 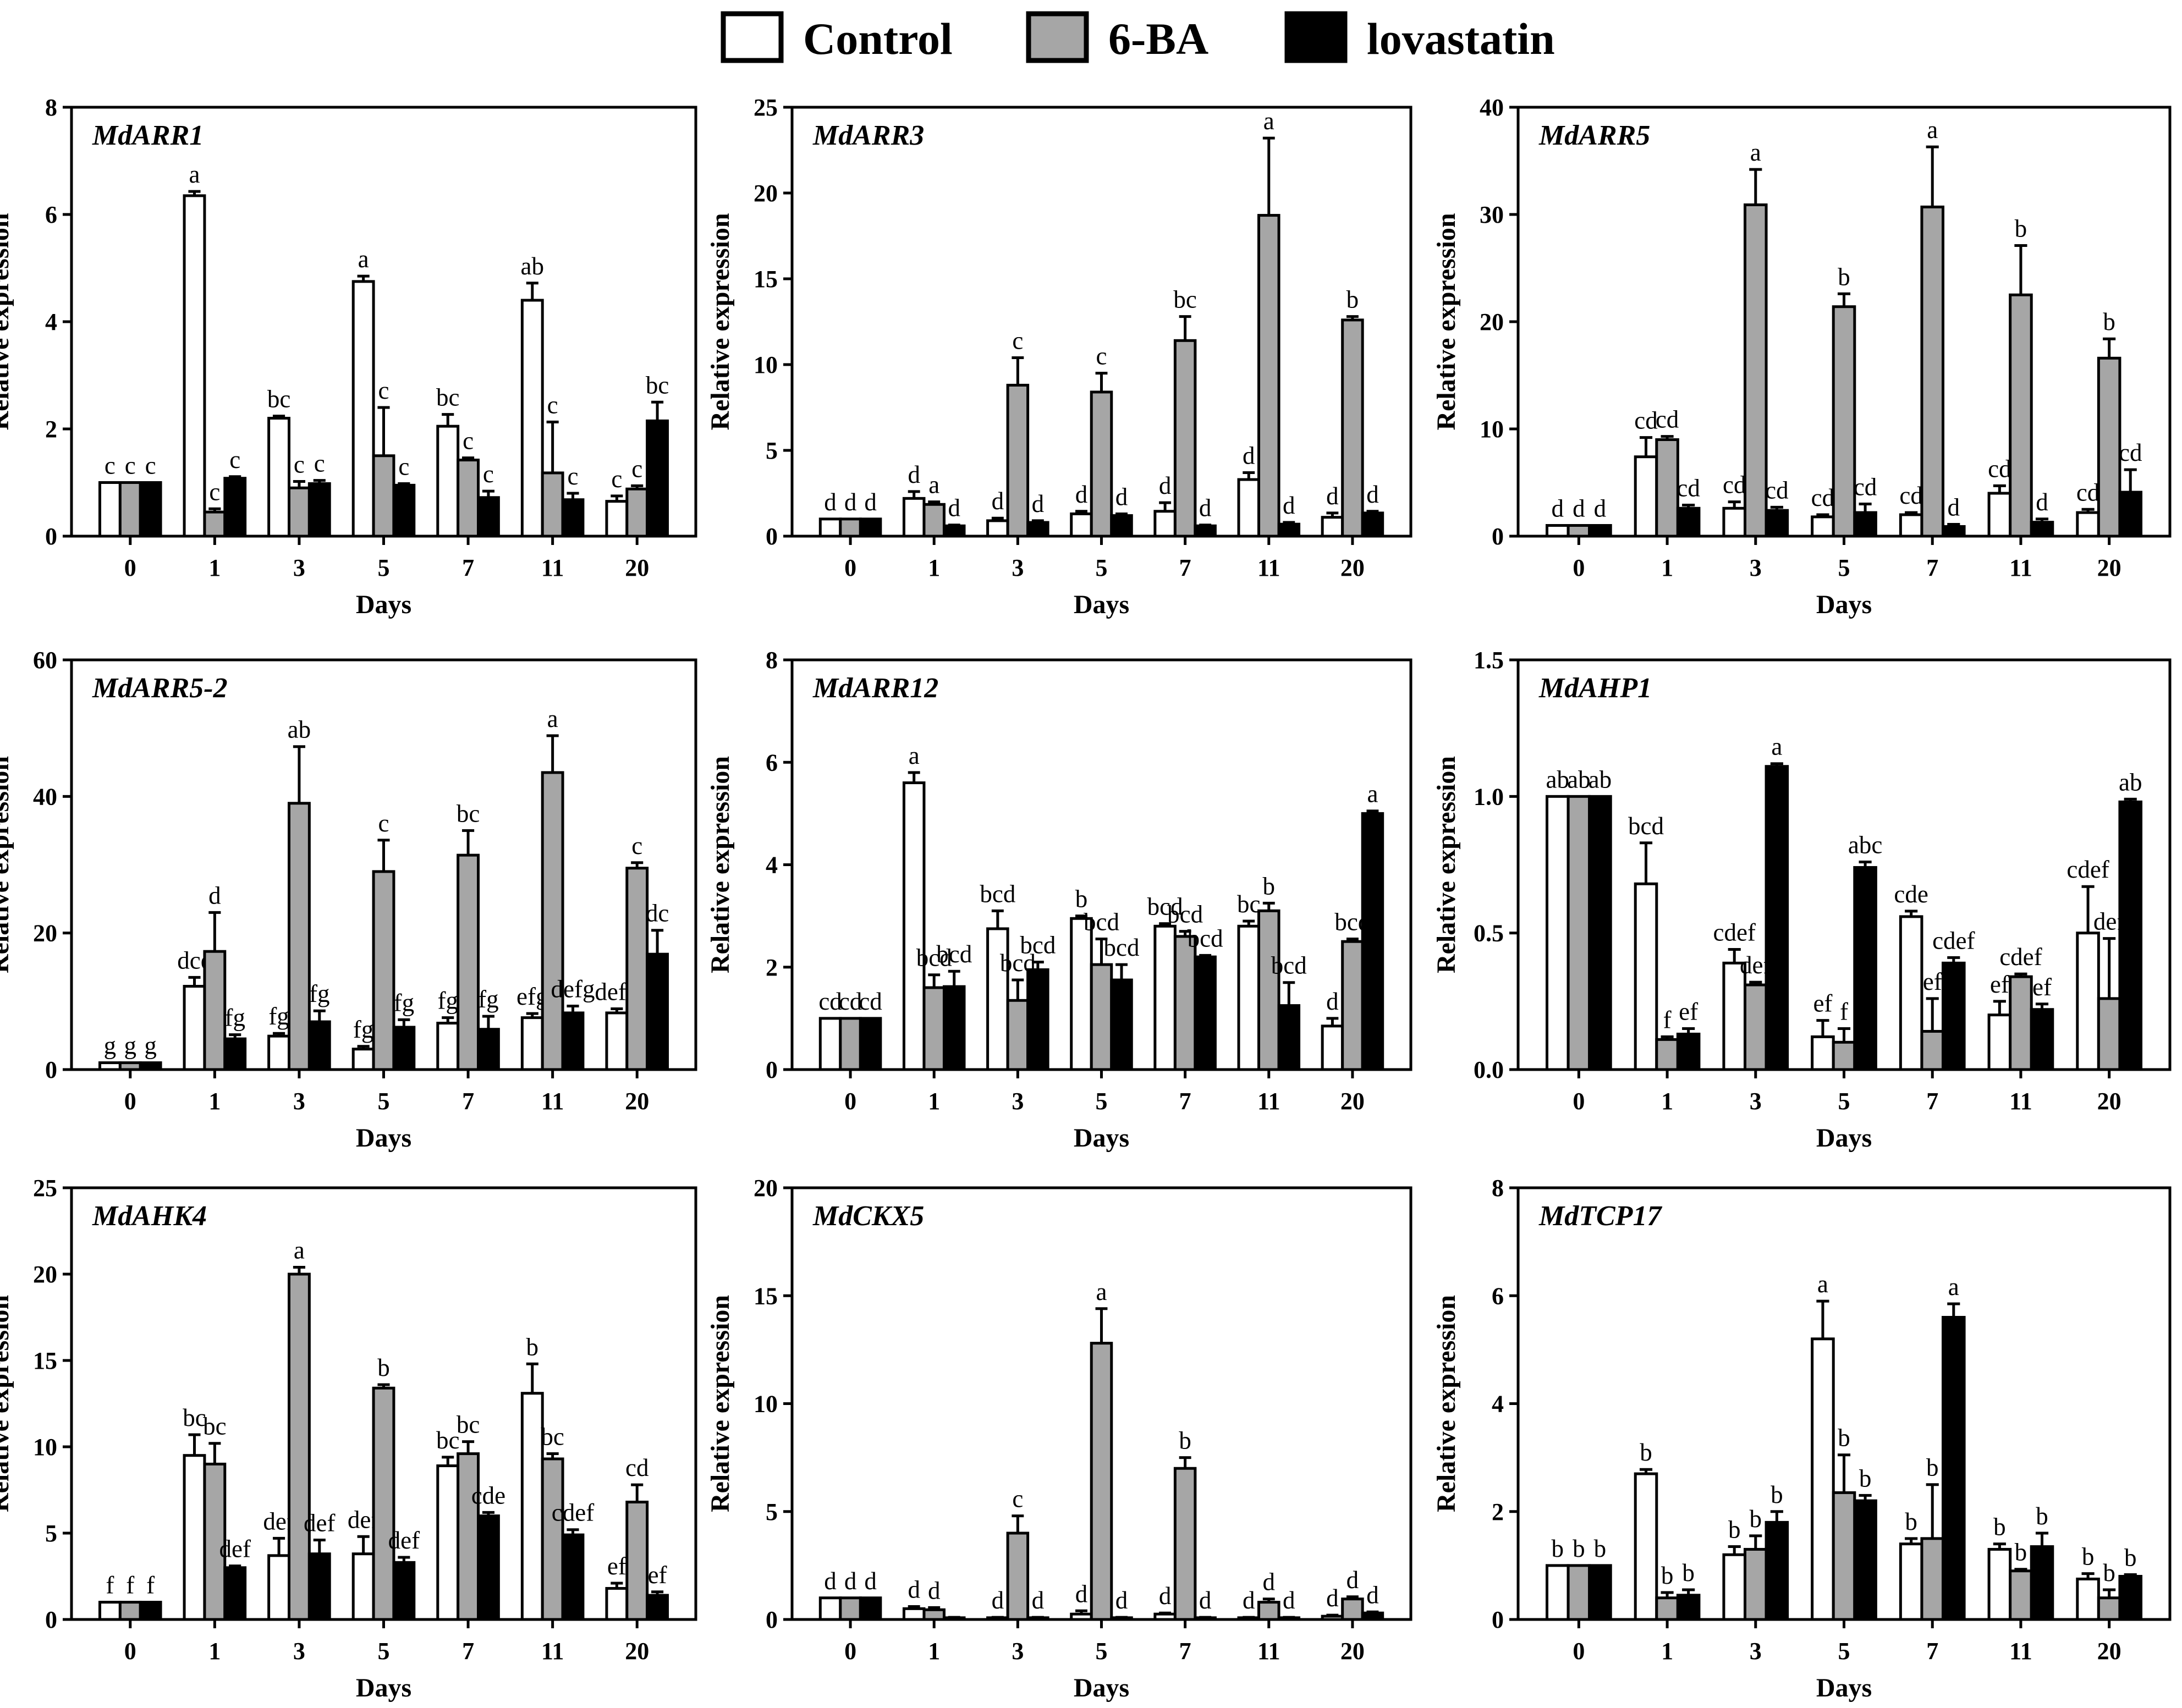 What do you see at coordinates (766, 364) in the screenshot?
I see `mdarr3-y-tick-label: 10` at bounding box center [766, 364].